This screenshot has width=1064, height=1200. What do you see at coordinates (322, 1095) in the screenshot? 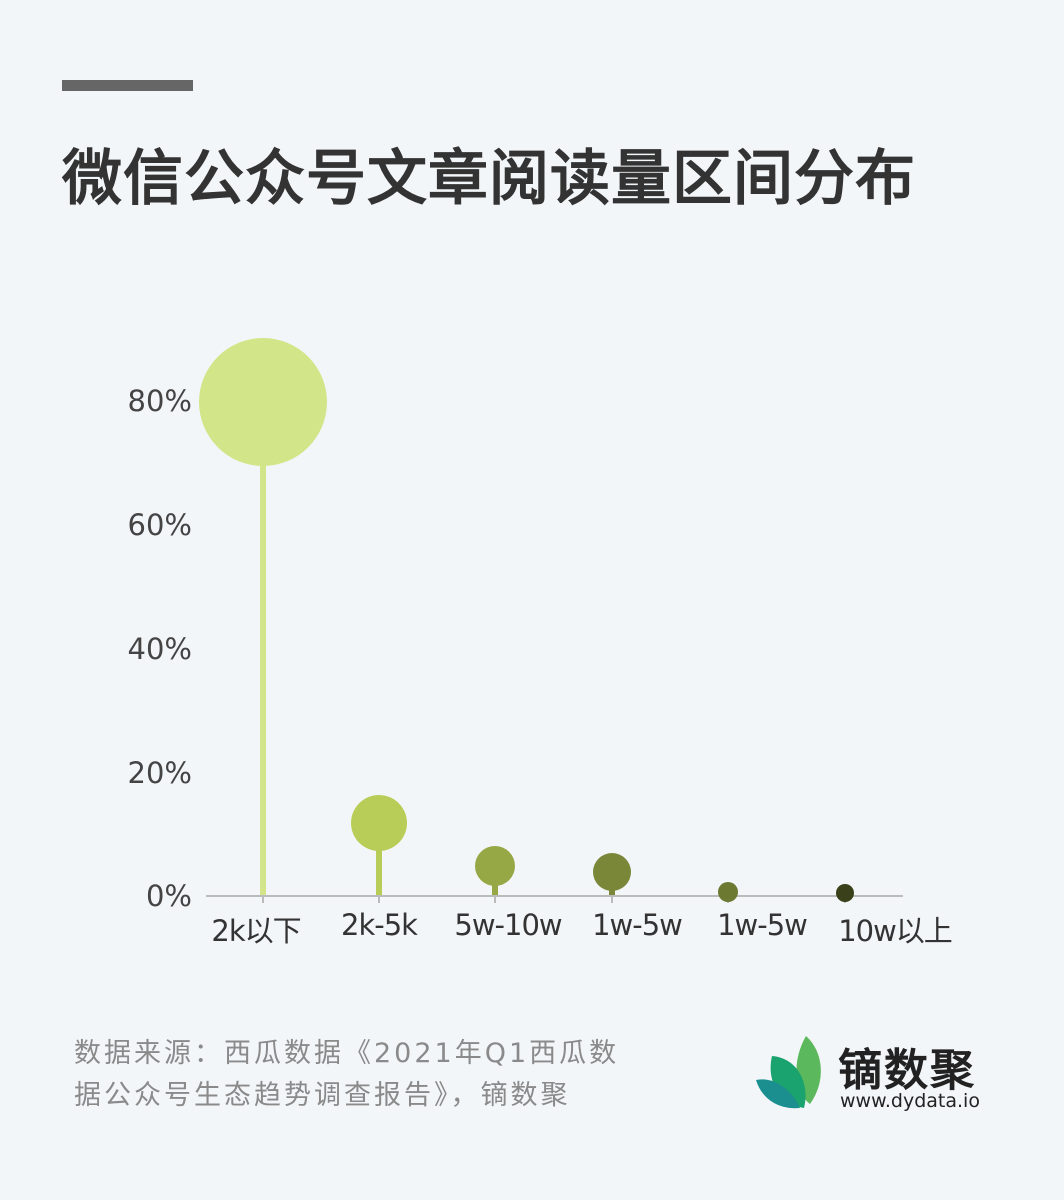
I see `source-line-2: 据公众号生态趋势调查报告》，镝数聚` at bounding box center [322, 1095].